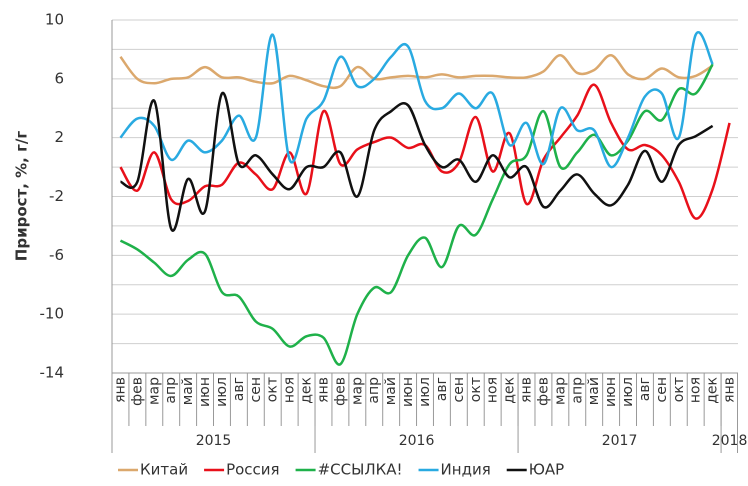 This screenshot has width=748, height=486. I want to click on y-tick-label: -6, so click(56, 255).